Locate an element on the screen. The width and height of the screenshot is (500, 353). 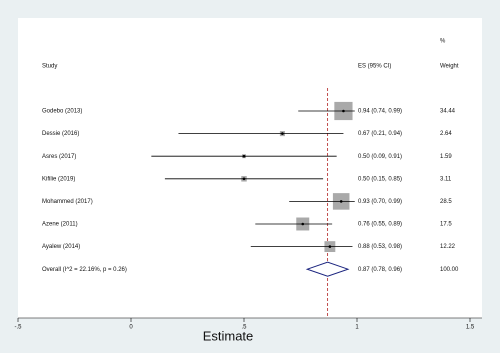
es-label: 0.94 (0.74, 0.99) is located at coordinates (380, 112).